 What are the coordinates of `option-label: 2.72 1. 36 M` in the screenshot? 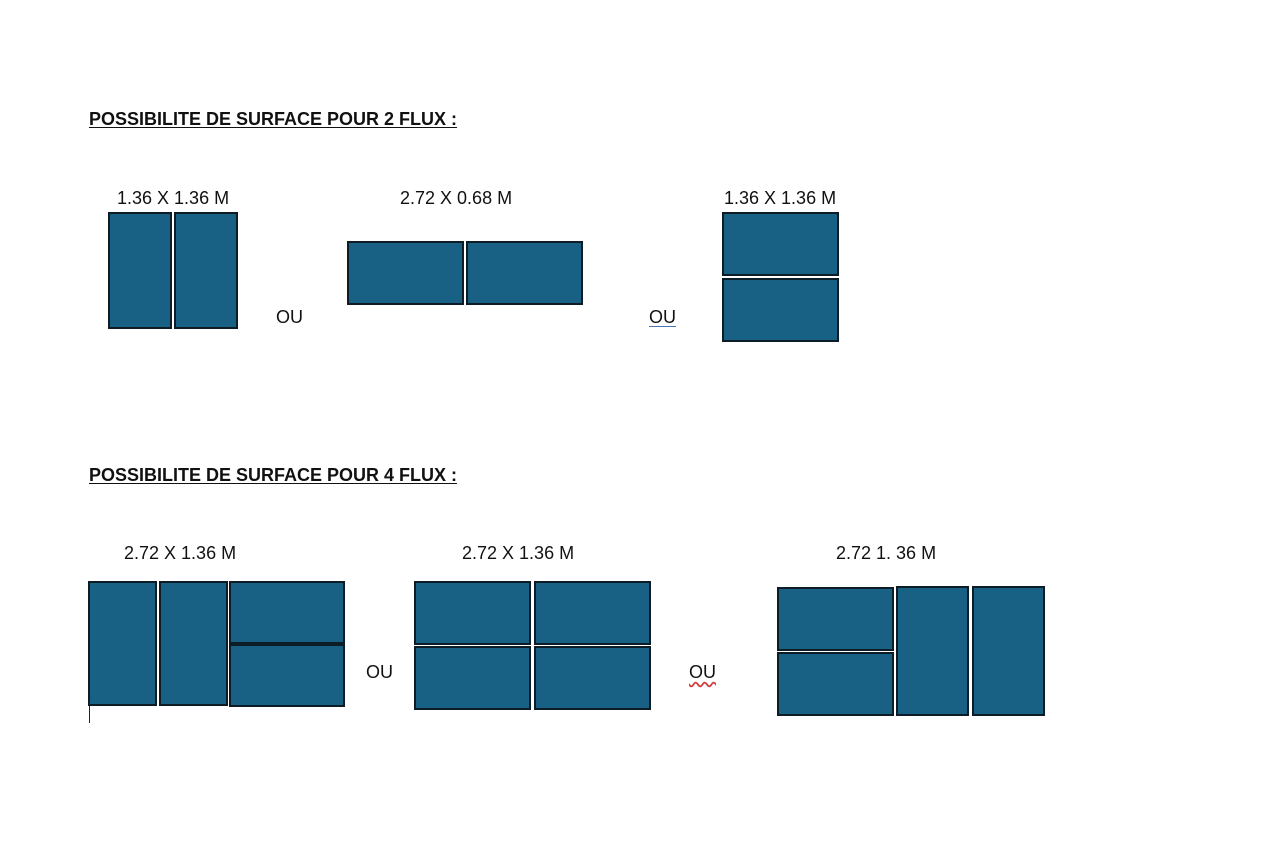 It's located at (886, 553).